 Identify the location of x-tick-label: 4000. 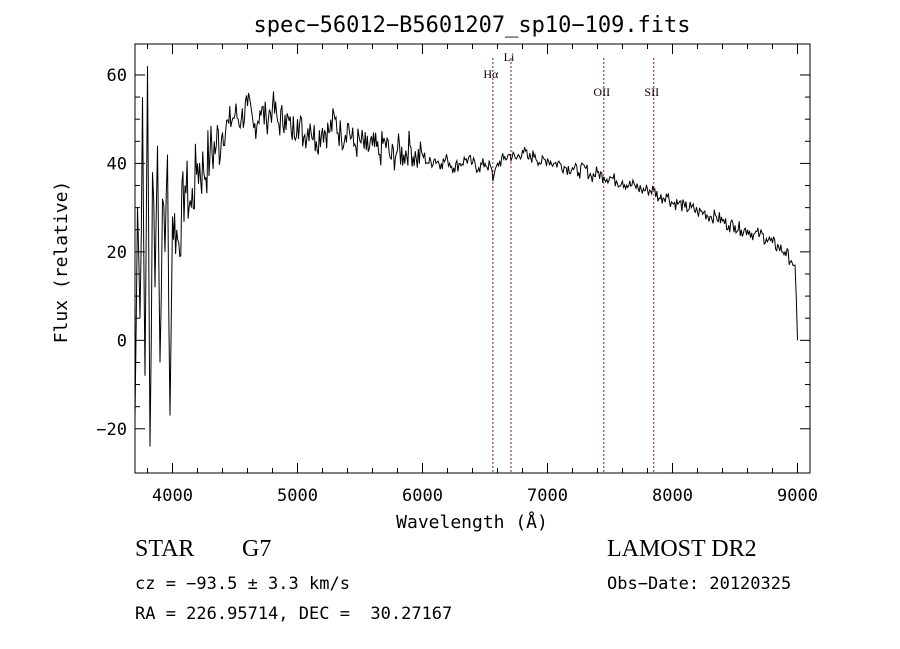
(172, 496).